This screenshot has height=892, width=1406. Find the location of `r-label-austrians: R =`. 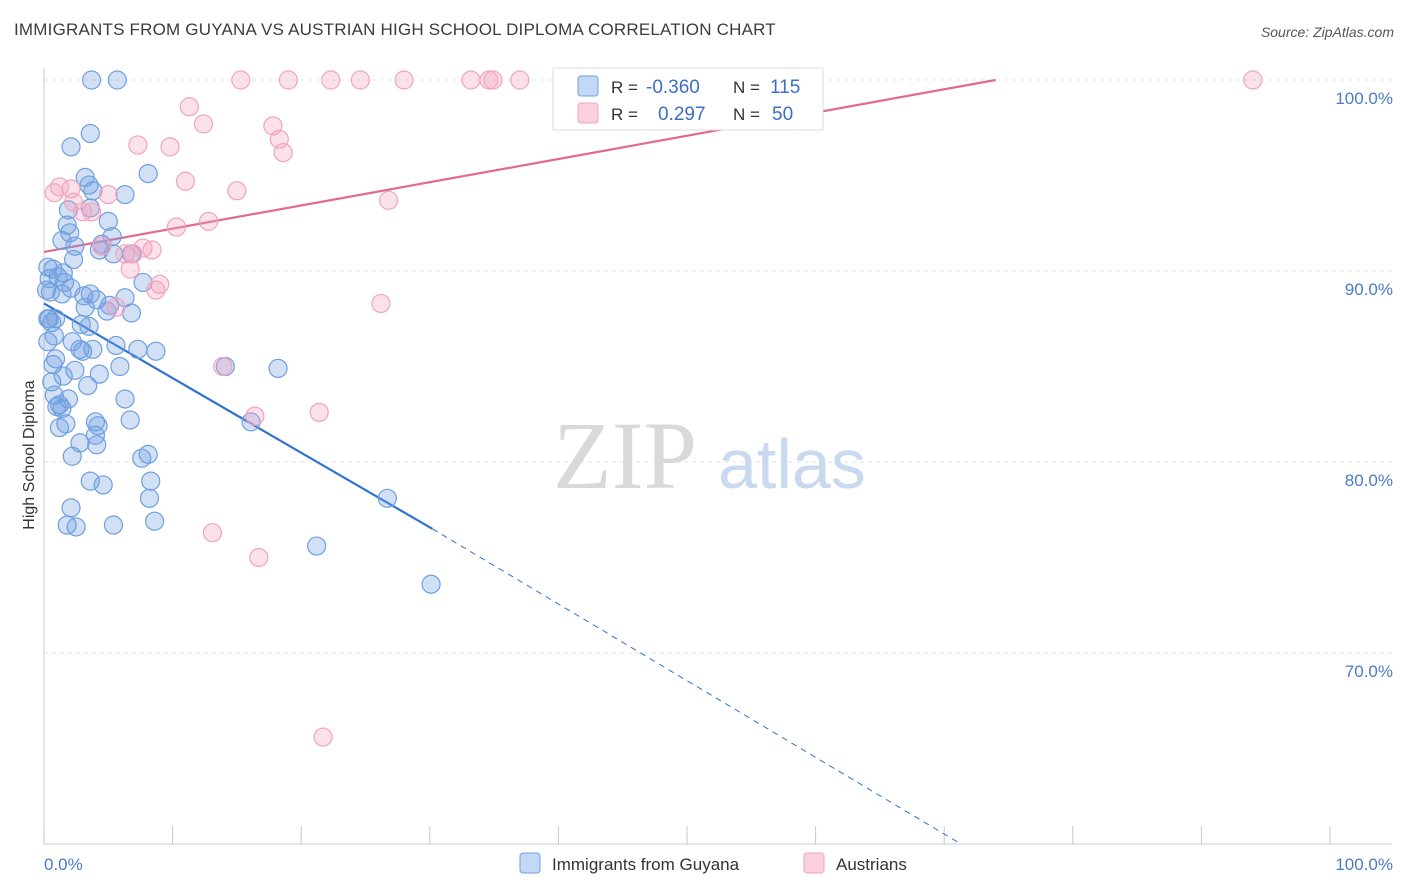

r-label-austrians: R = is located at coordinates (624, 114).